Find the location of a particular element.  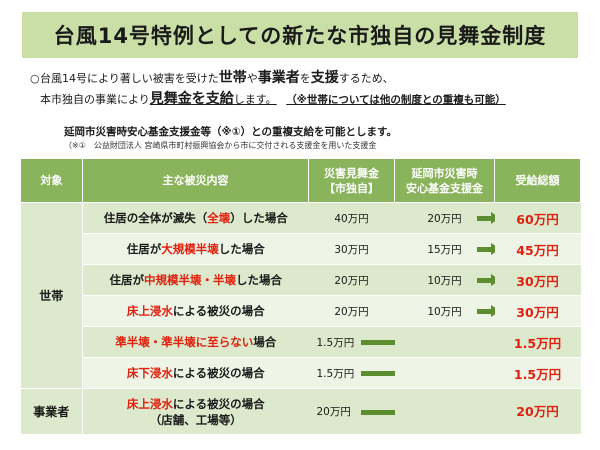

category-household: 世帯 is located at coordinates (51, 295).